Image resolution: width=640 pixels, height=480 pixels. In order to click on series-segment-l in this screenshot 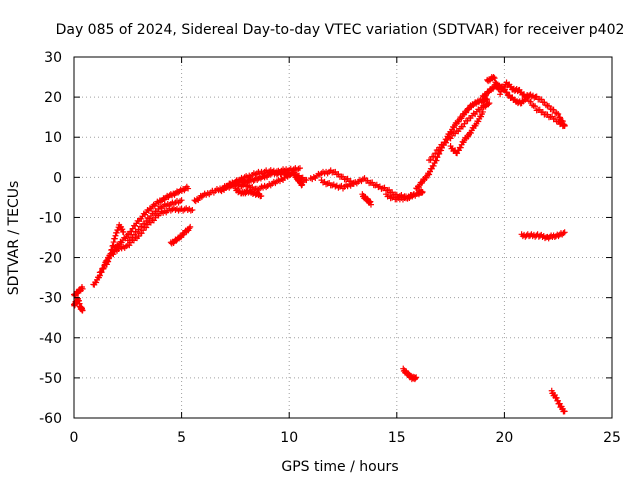, I will do `click(298, 178)`.